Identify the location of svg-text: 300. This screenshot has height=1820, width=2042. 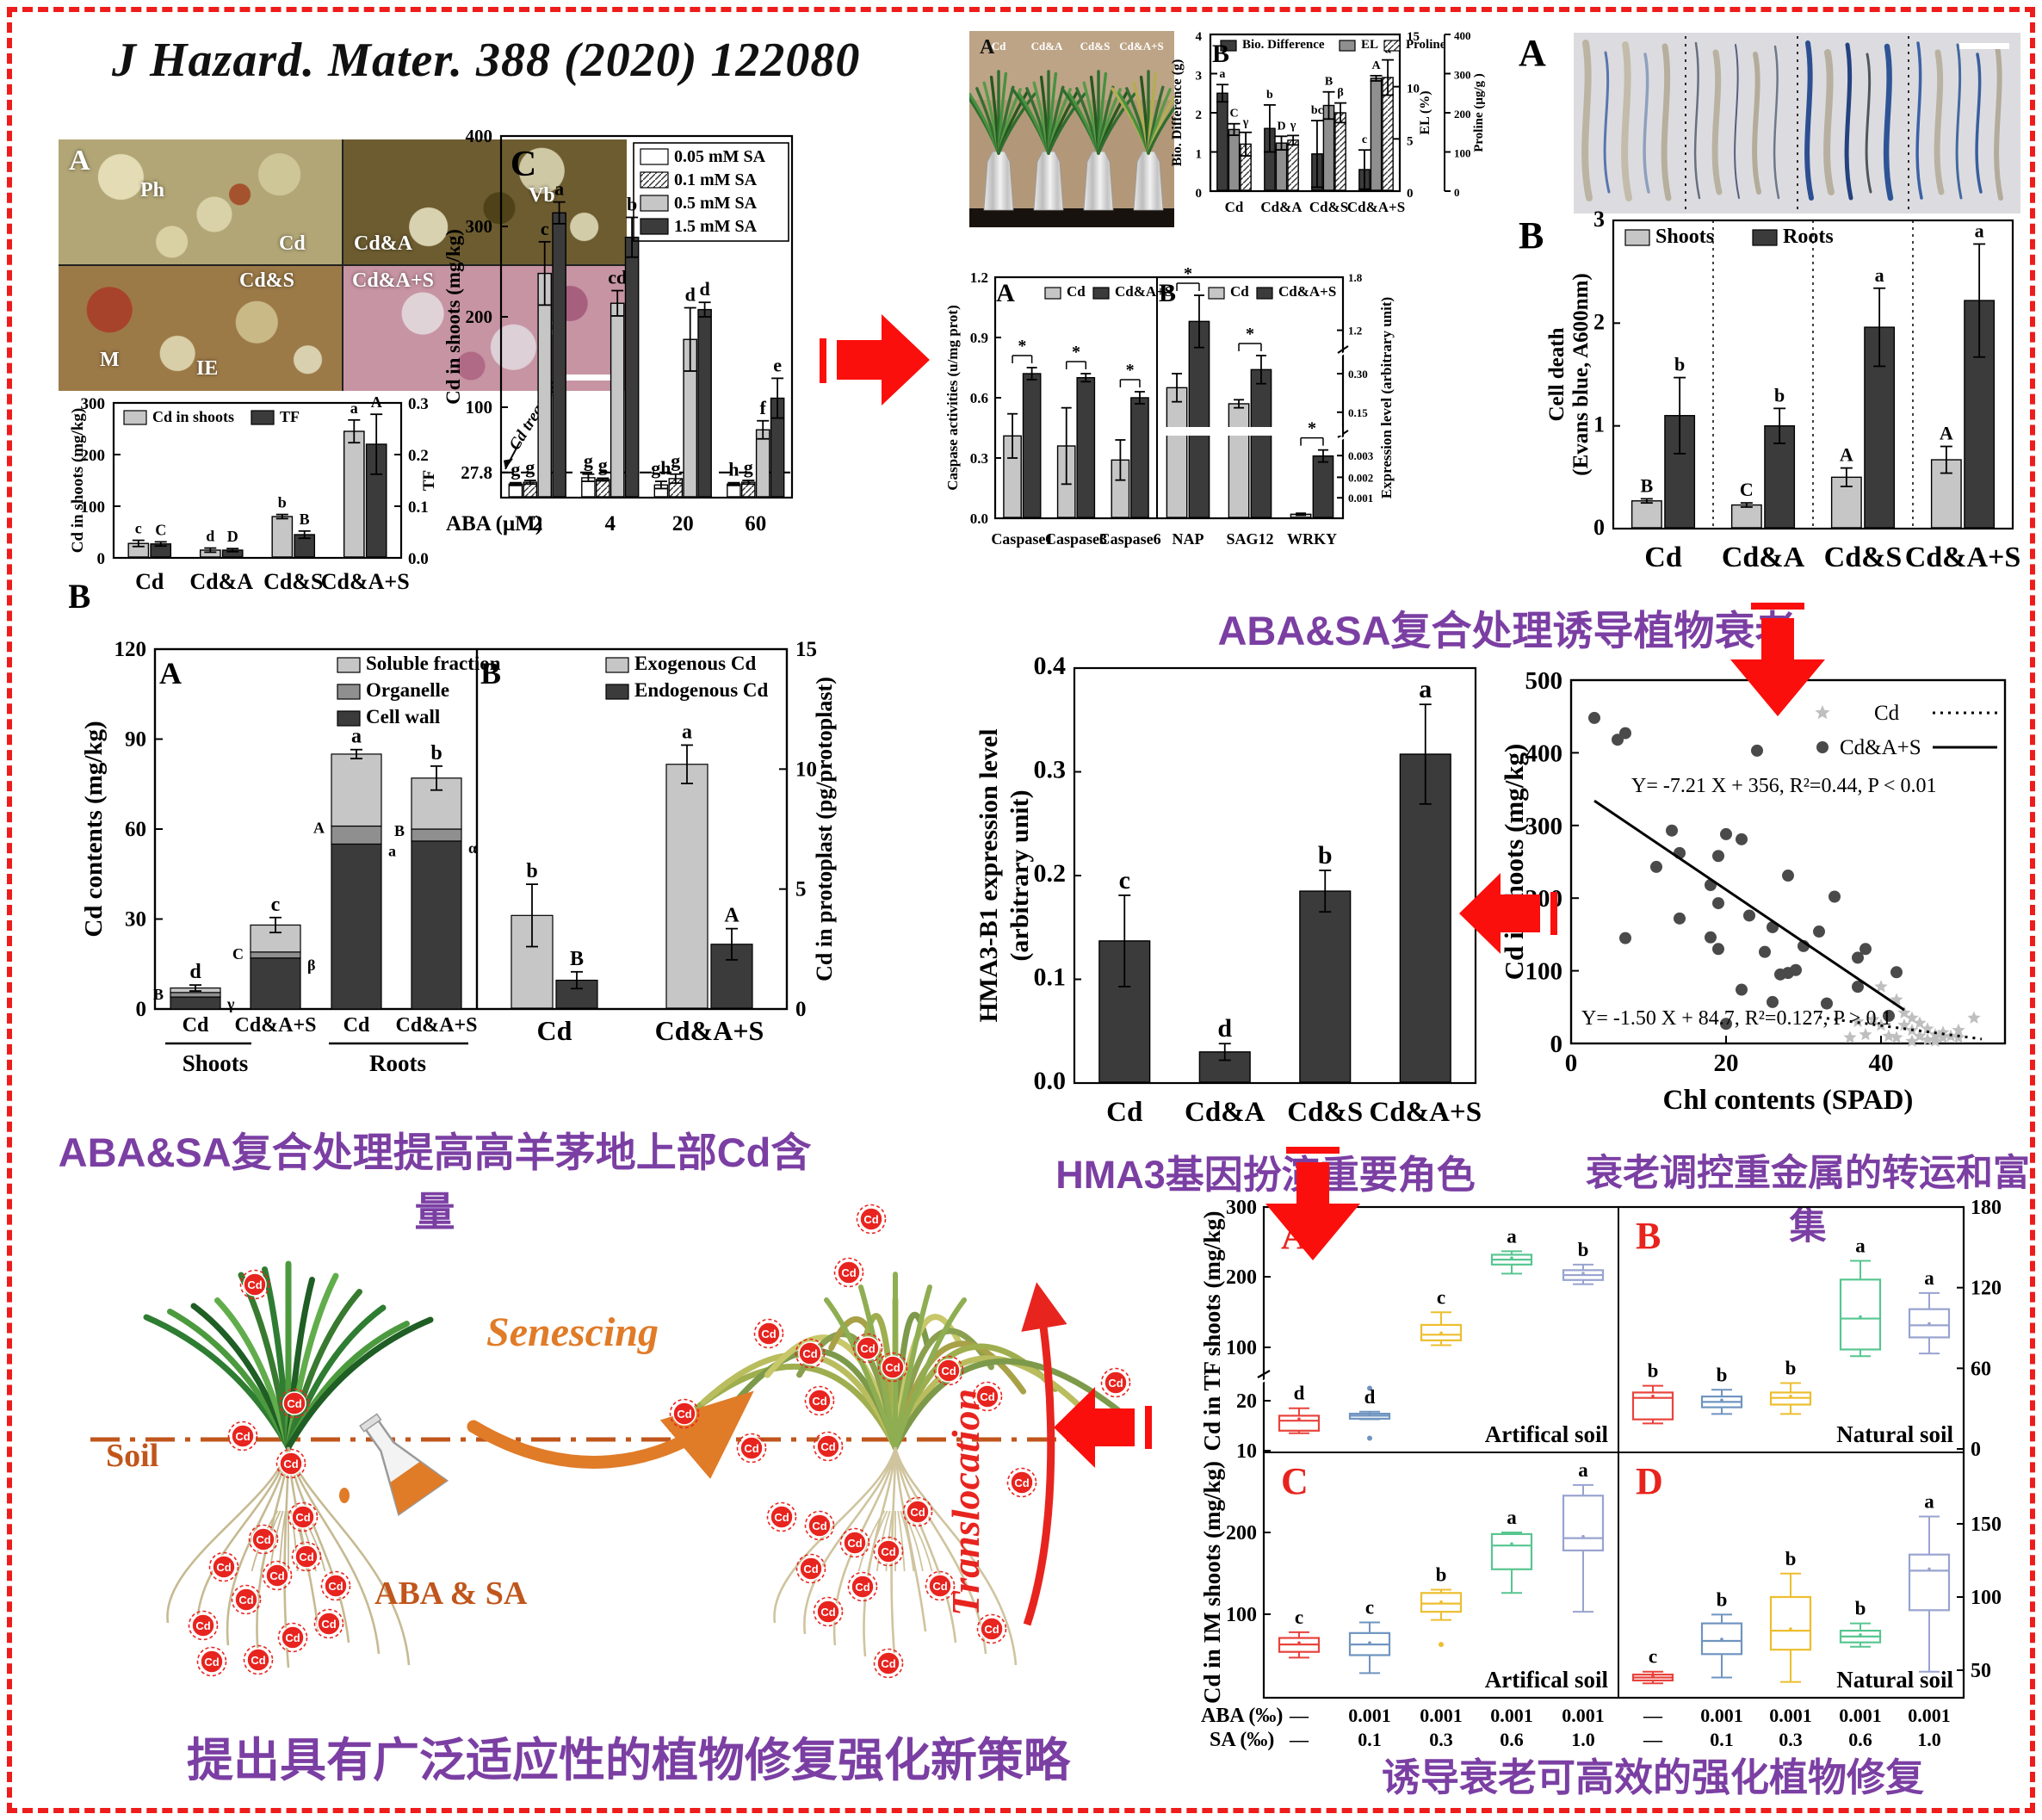
(1544, 826).